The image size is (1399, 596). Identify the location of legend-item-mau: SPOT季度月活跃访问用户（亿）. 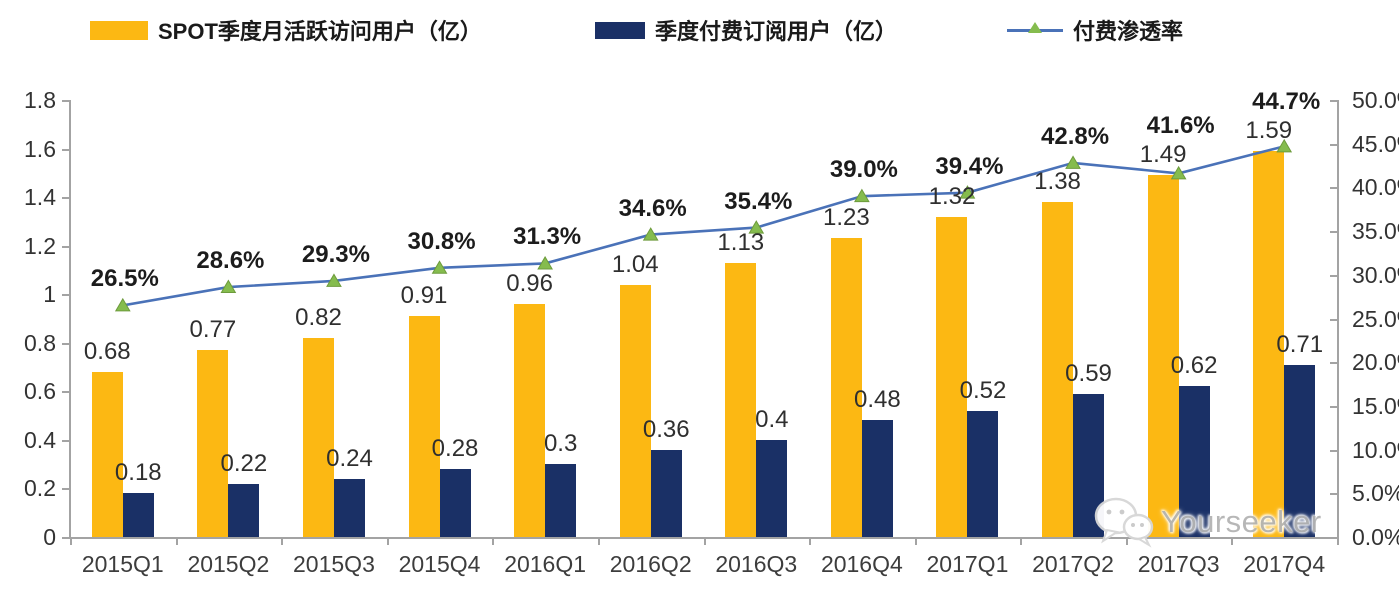
(286, 30).